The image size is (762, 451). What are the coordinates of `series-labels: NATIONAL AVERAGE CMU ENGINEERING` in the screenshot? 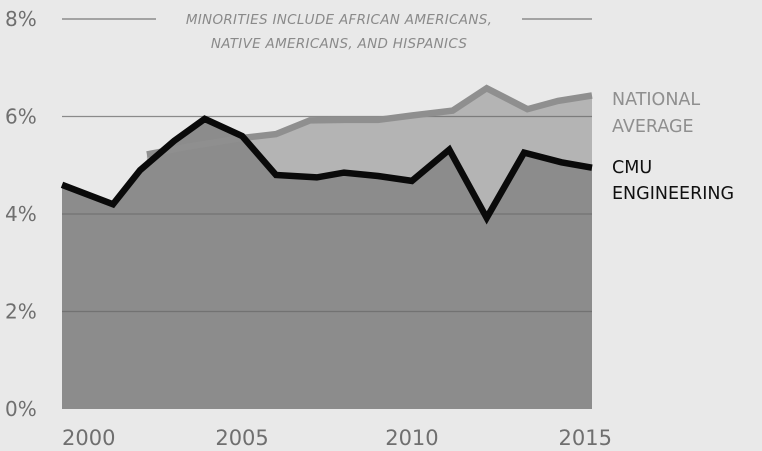 It's located at (673, 147).